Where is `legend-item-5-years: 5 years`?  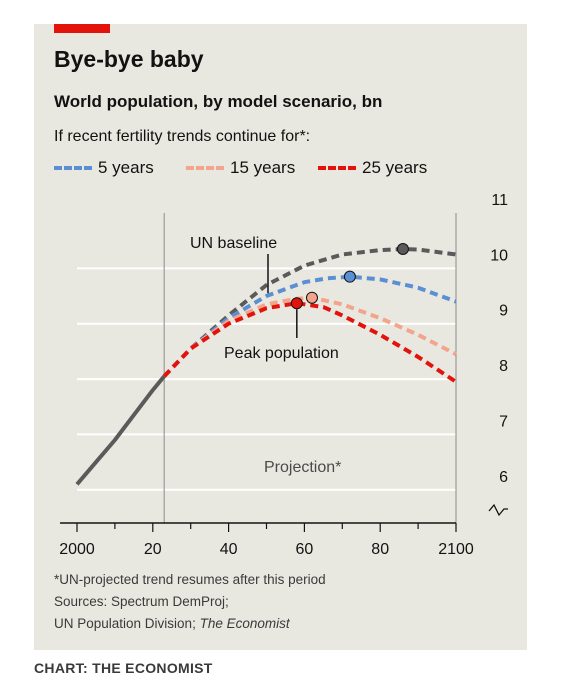
legend-item-5-years: 5 years is located at coordinates (104, 168).